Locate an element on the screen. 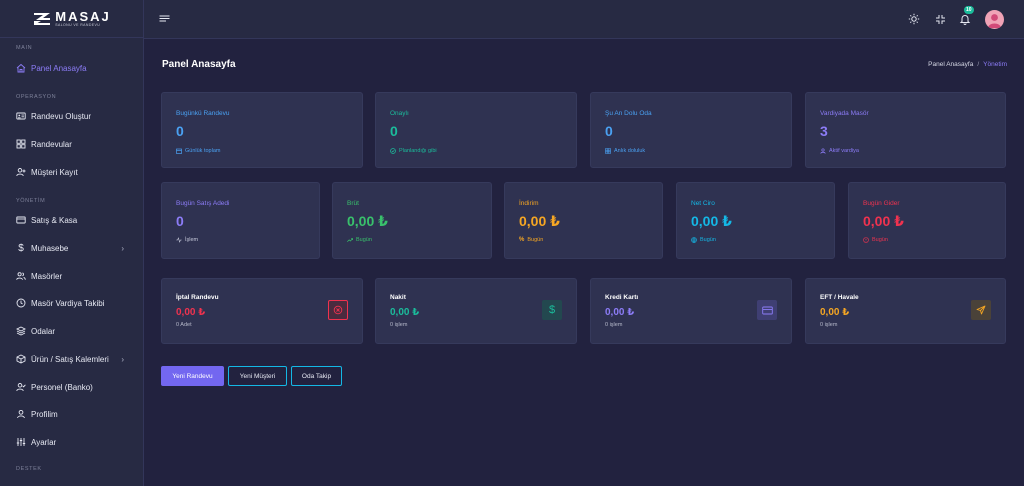  sidebar-item-satis-kasa: Satış & Kasa is located at coordinates (71, 220).